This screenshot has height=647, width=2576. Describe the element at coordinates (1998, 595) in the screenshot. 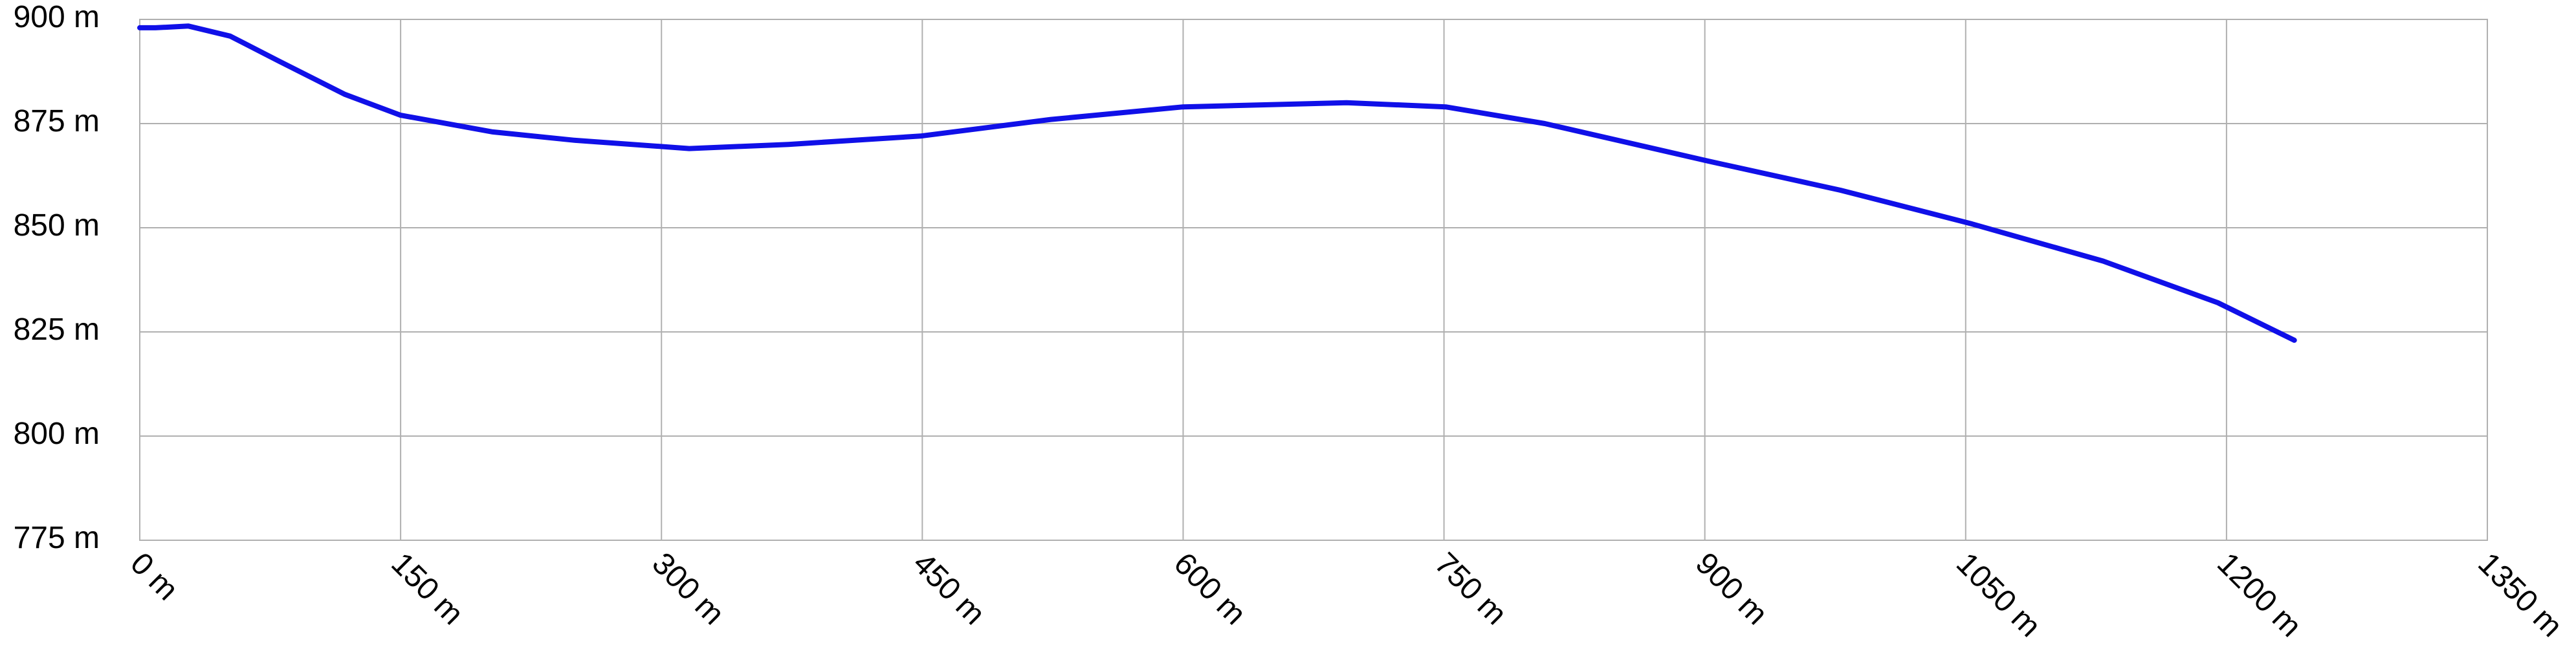

I see `x-tick-label: 1050 m` at that location.